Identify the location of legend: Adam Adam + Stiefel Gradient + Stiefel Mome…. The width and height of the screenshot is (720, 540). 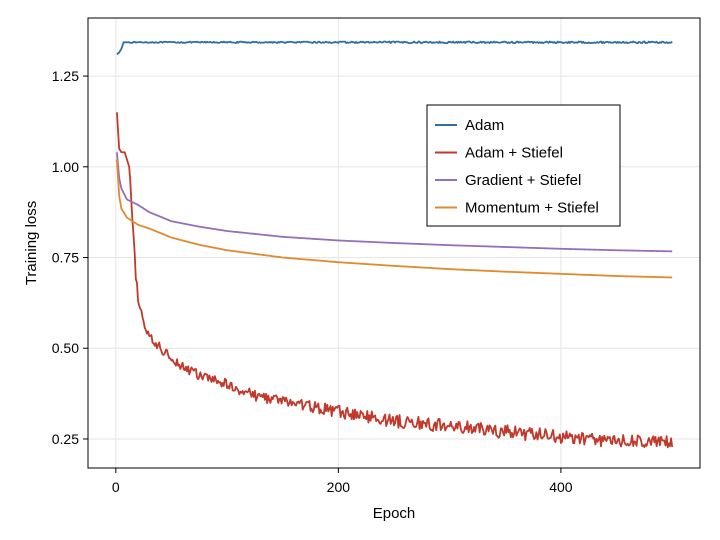
(523, 165).